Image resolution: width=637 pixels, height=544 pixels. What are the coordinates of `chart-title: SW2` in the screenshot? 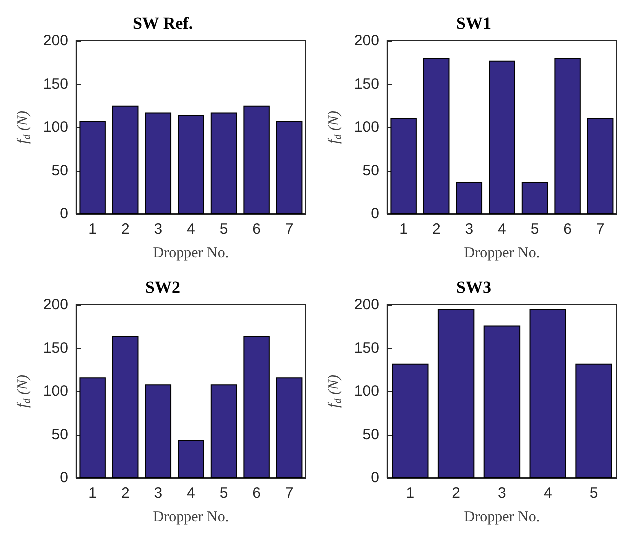 It's located at (163, 287).